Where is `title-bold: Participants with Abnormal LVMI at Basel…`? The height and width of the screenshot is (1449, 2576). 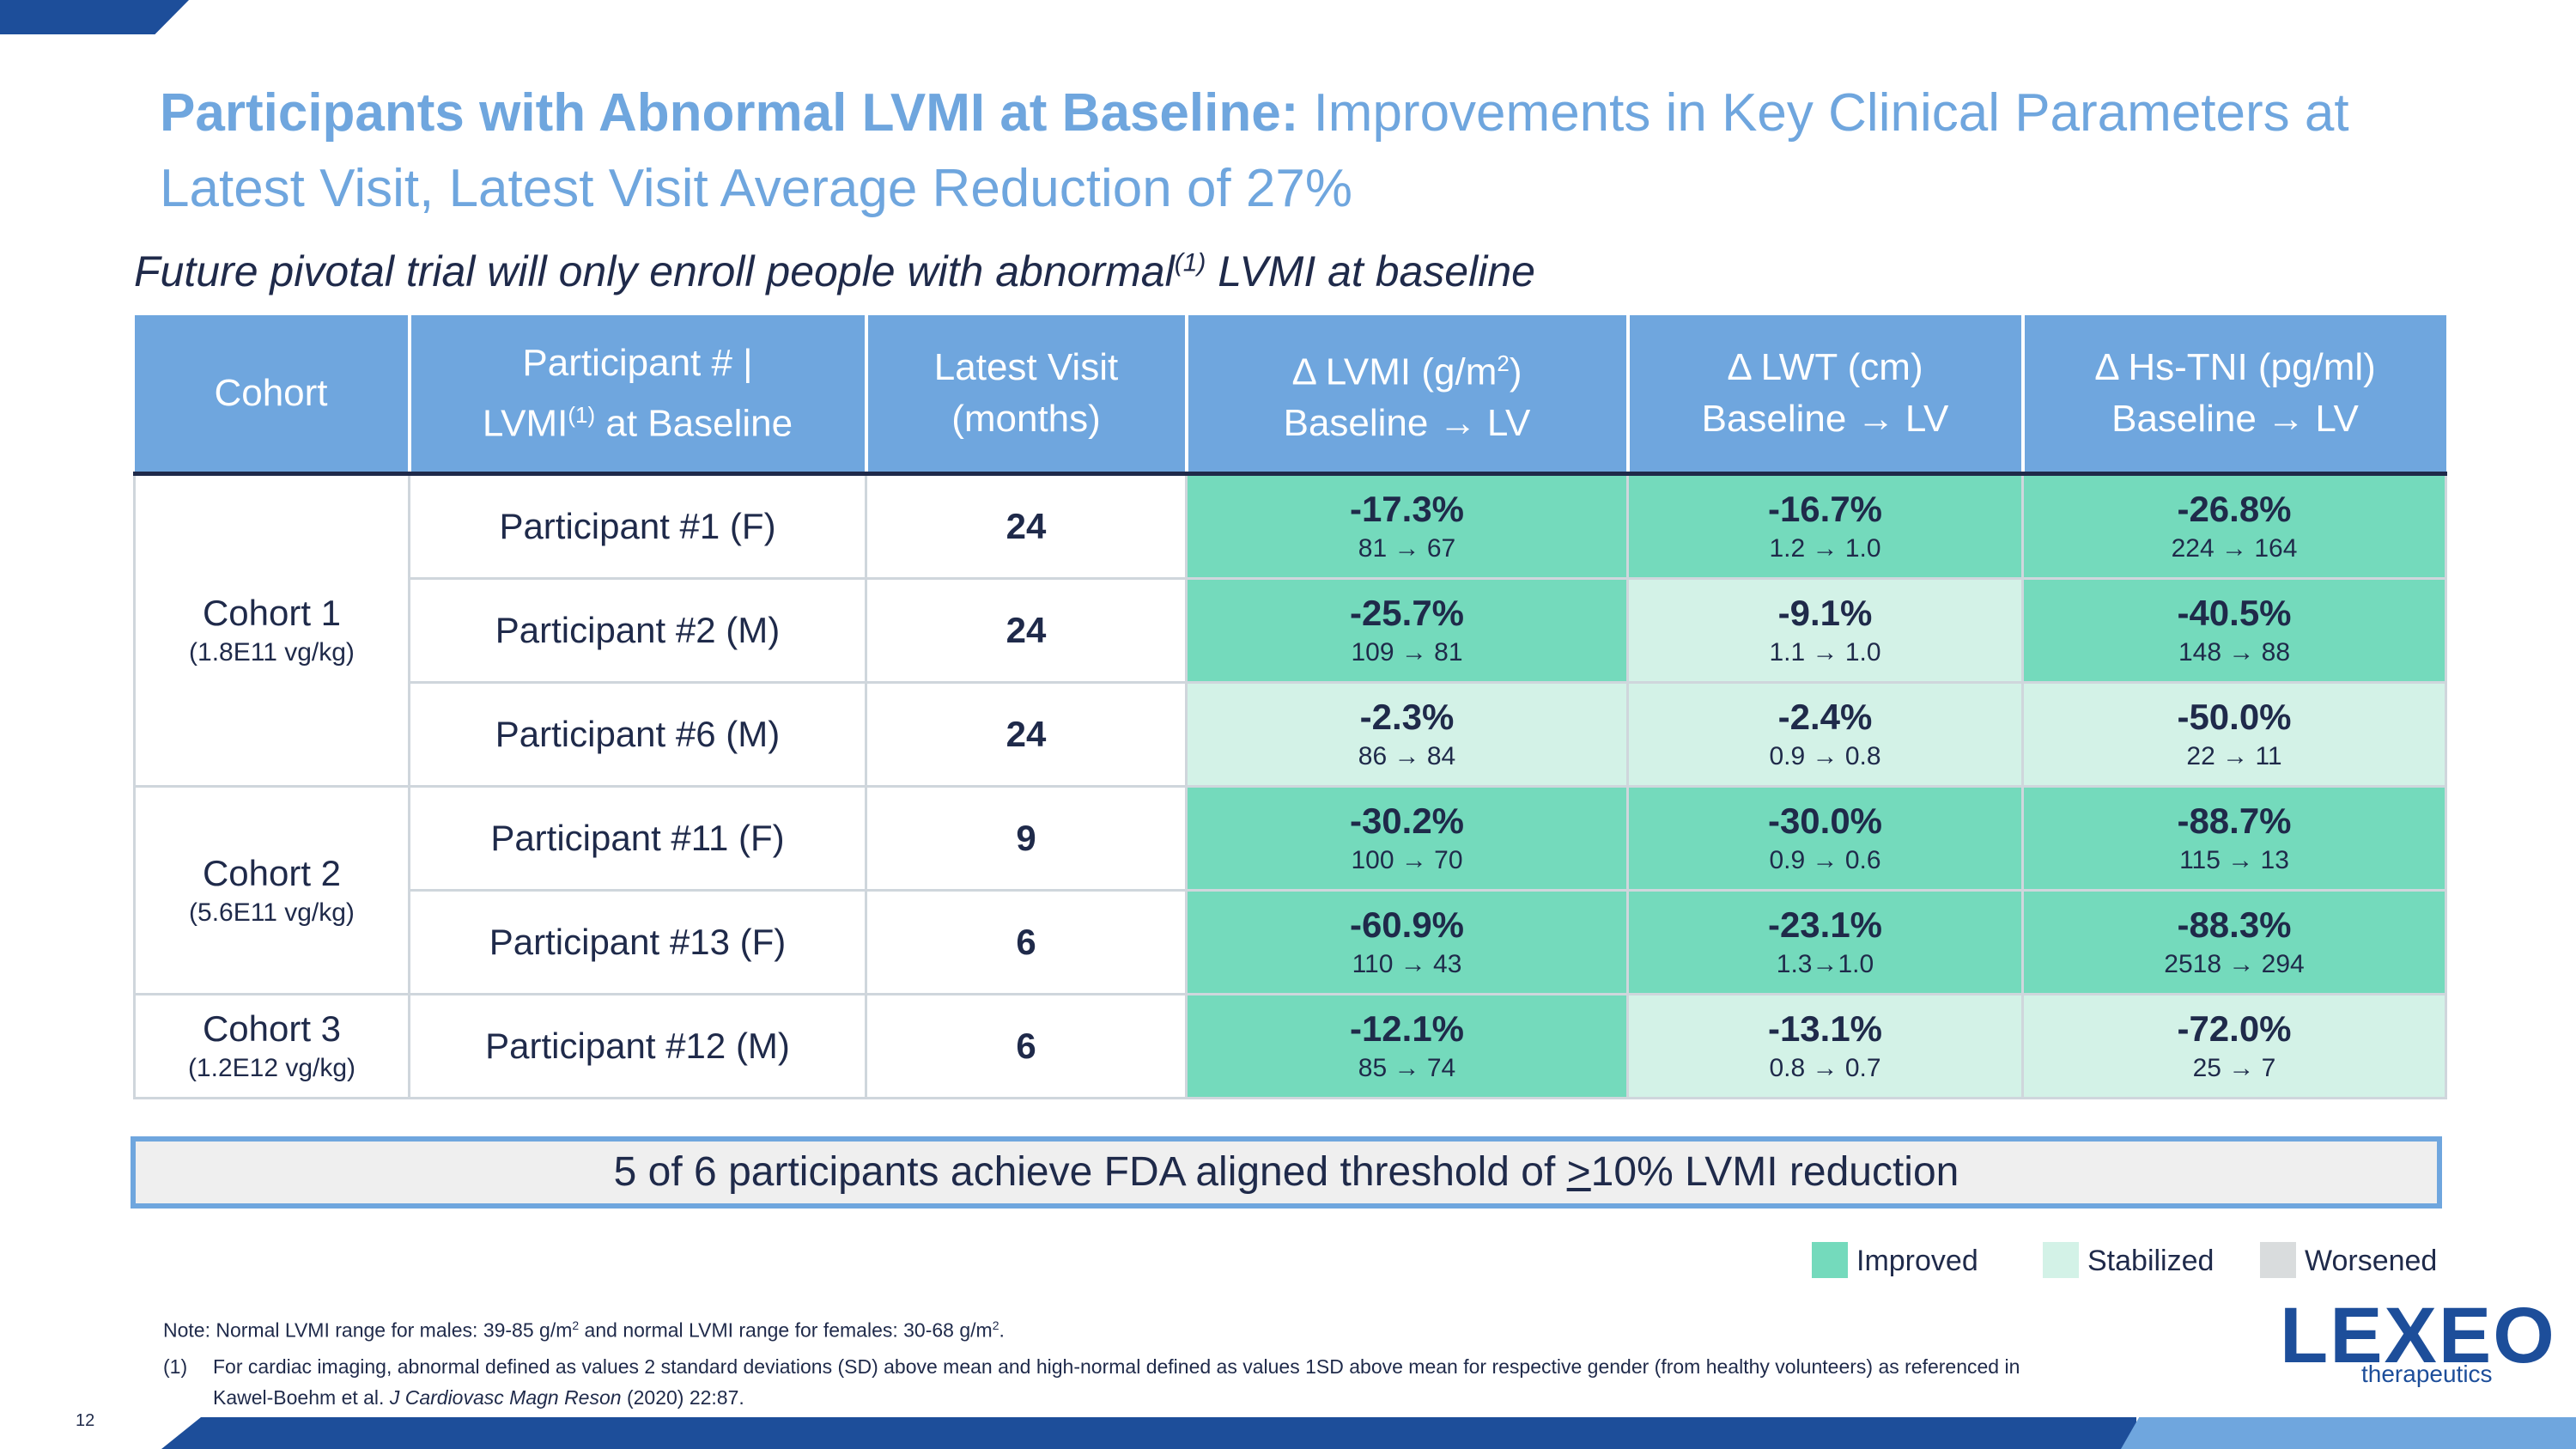 title-bold: Participants with Abnormal LVMI at Basel… is located at coordinates (729, 113).